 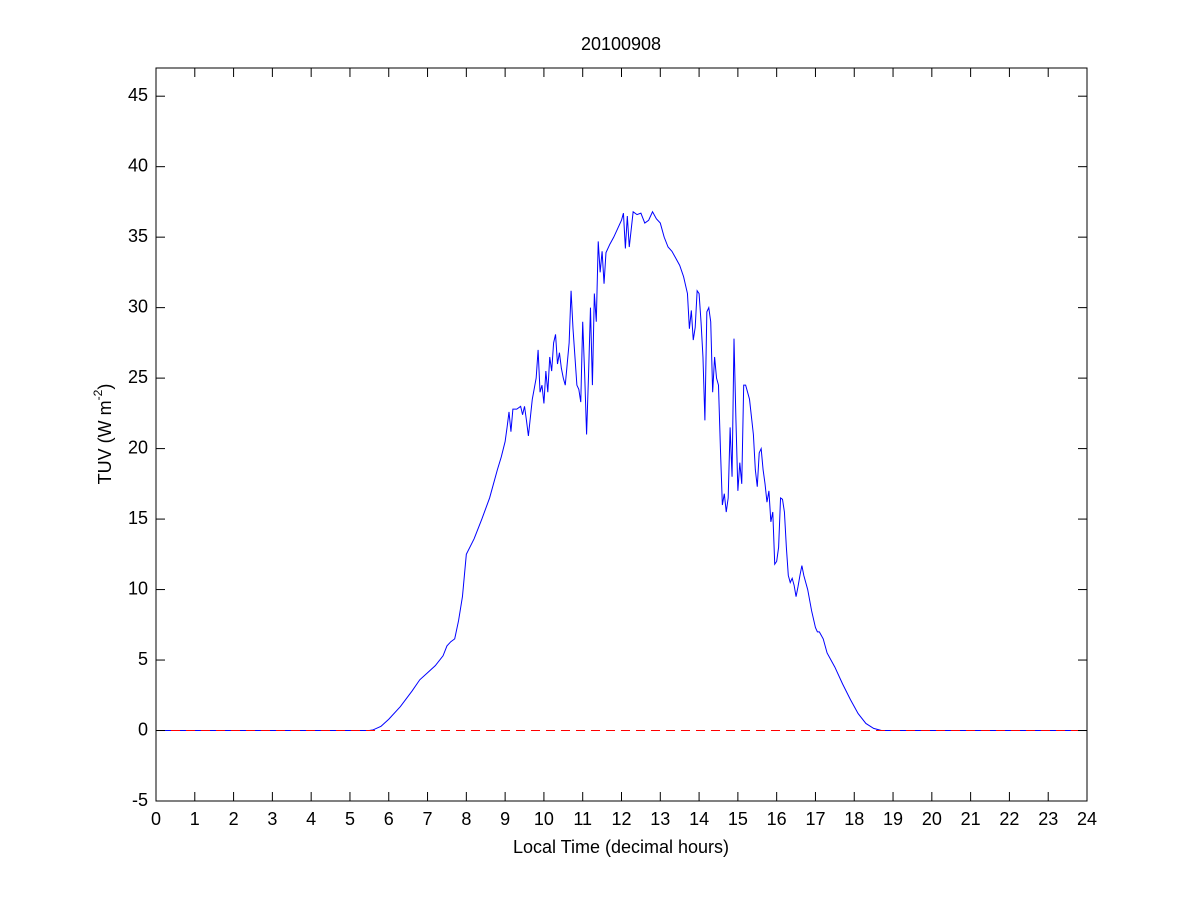 I want to click on x-tick-label: 19, so click(x=893, y=819).